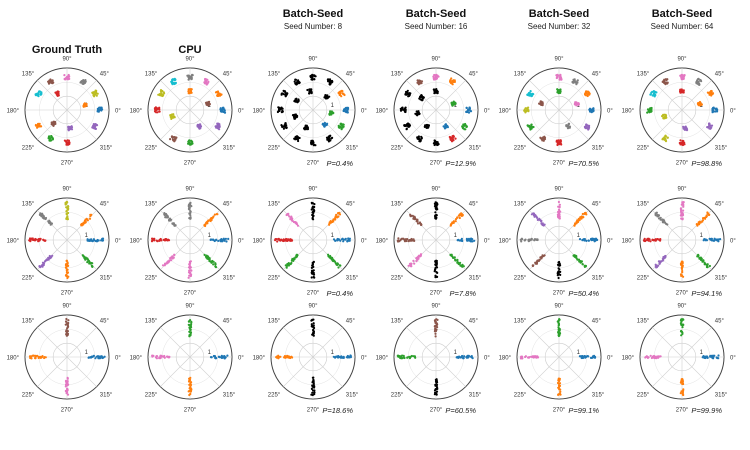 The height and width of the screenshot is (450, 750). I want to click on column-title-batch-seed-32: Batch-Seed, so click(559, 14).